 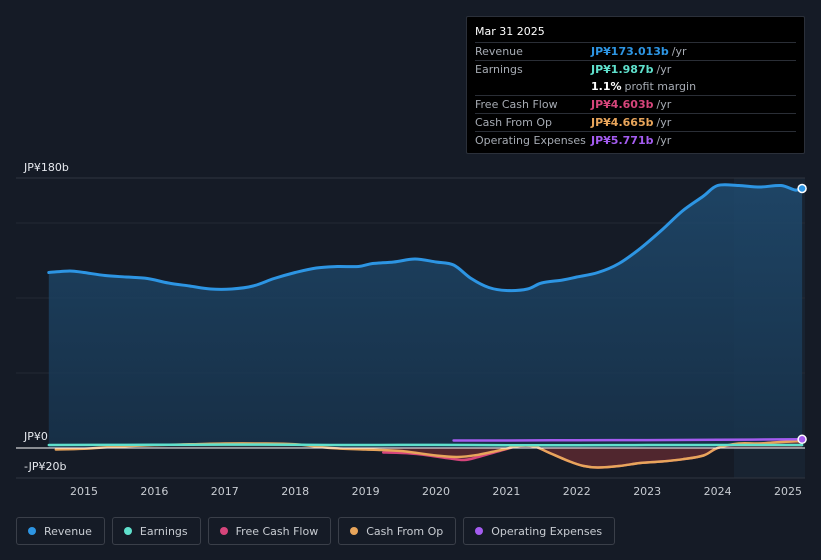 What do you see at coordinates (577, 491) in the screenshot?
I see `x-tick-label: 2022` at bounding box center [577, 491].